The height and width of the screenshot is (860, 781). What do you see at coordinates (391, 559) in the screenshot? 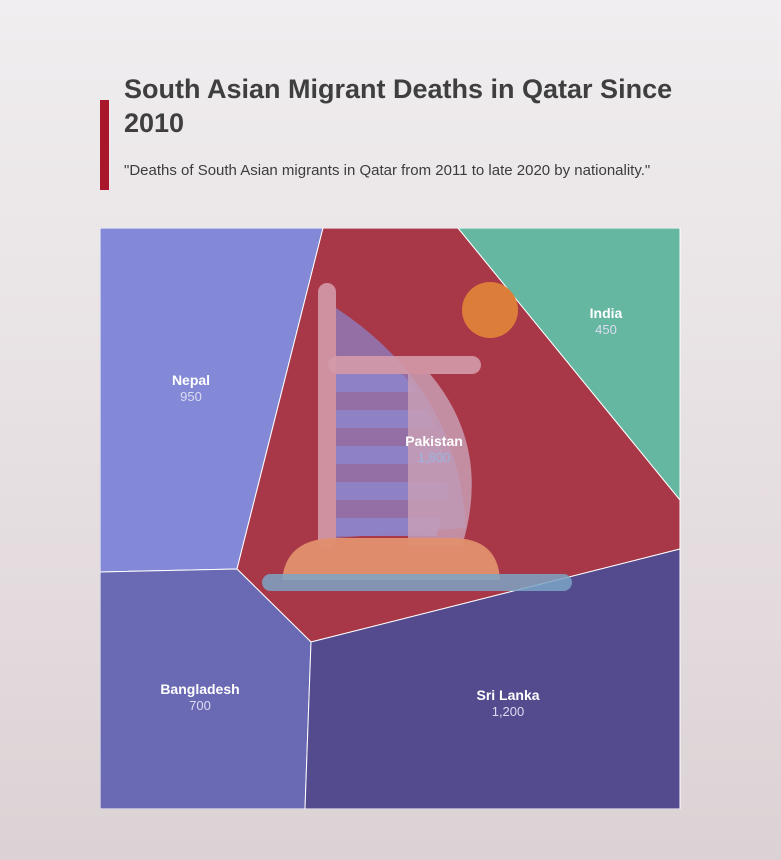
I see `tower-base` at bounding box center [391, 559].